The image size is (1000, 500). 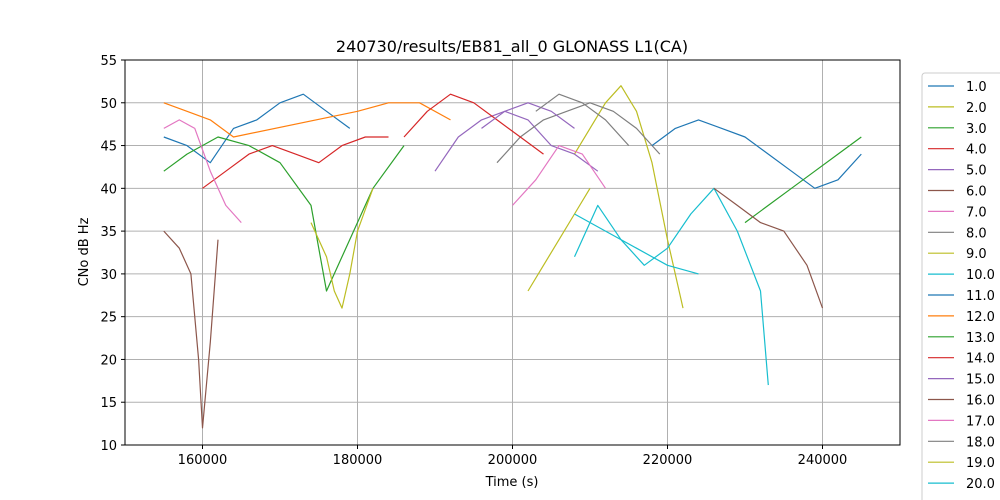 I want to click on y-tick-label: 35, so click(x=108, y=232).